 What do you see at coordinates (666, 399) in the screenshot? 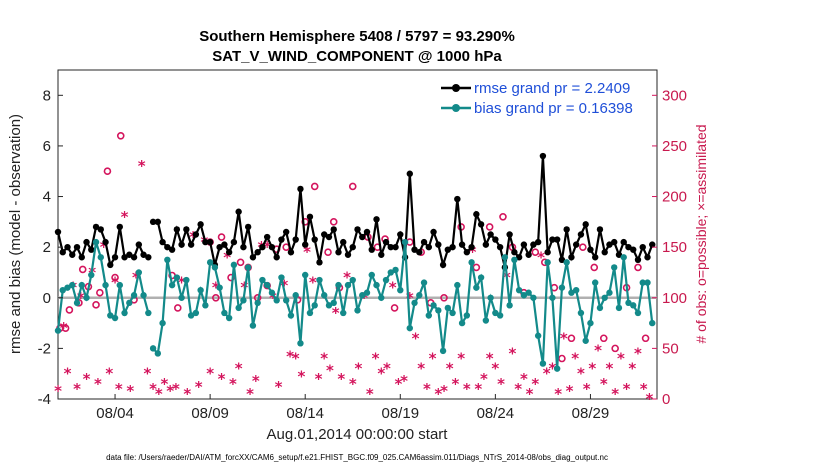
I see `y-tick-label-right: 0` at bounding box center [666, 399].